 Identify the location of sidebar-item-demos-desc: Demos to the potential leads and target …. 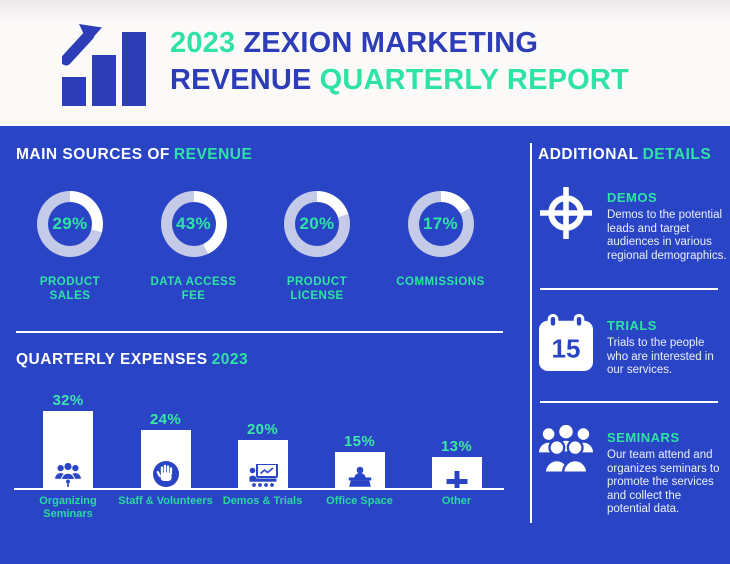
(667, 235).